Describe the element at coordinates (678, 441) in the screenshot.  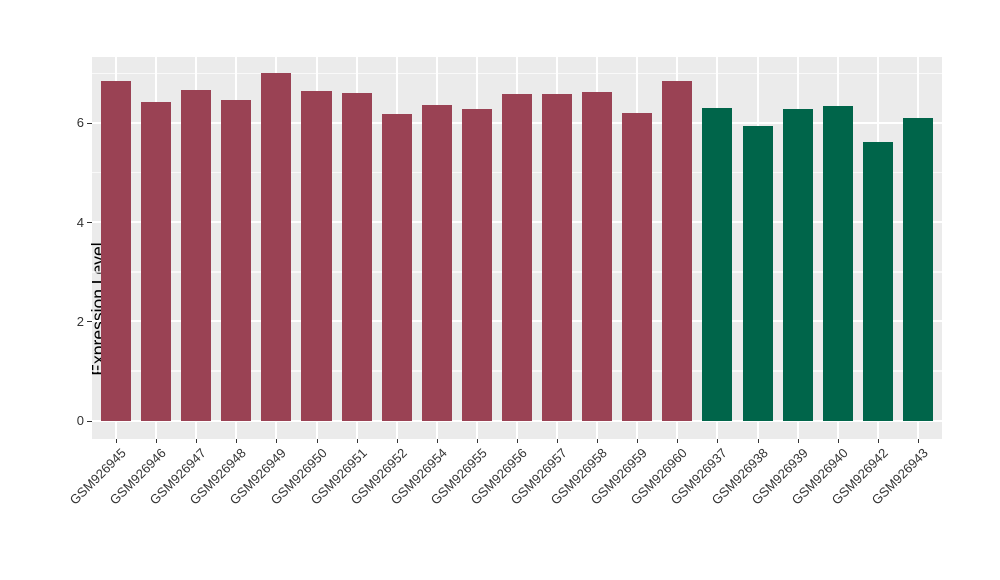
I see `x-tick-mark-GSM926960` at that location.